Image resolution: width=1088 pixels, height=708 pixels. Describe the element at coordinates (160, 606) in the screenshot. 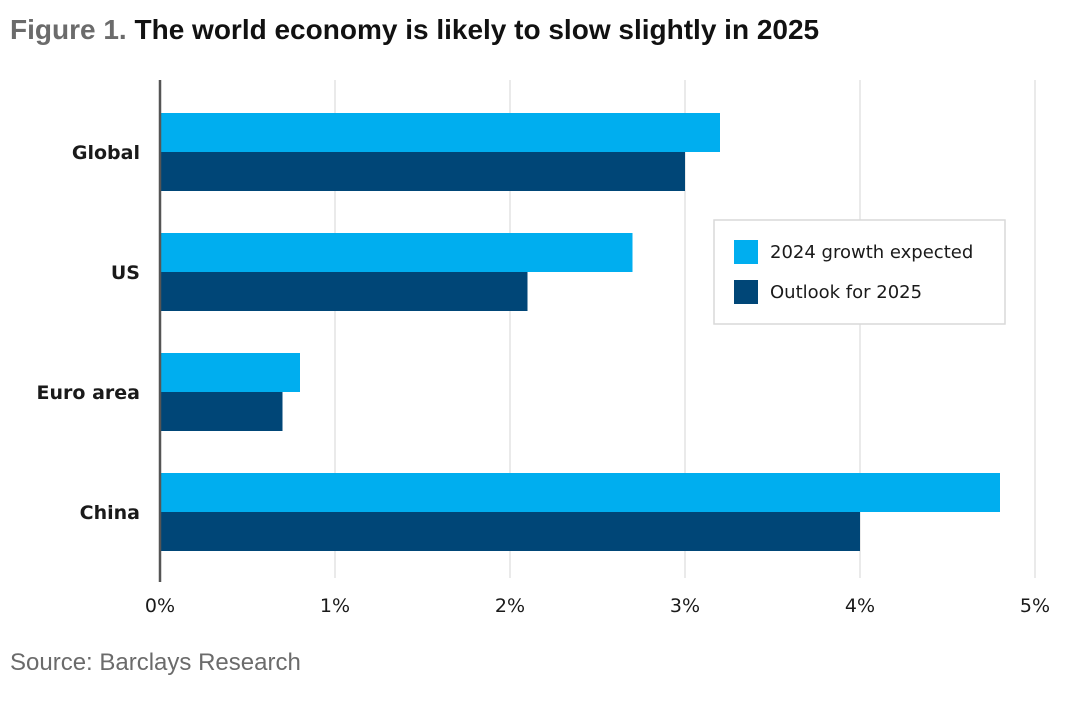

I see `x-tick-label: 0%` at that location.